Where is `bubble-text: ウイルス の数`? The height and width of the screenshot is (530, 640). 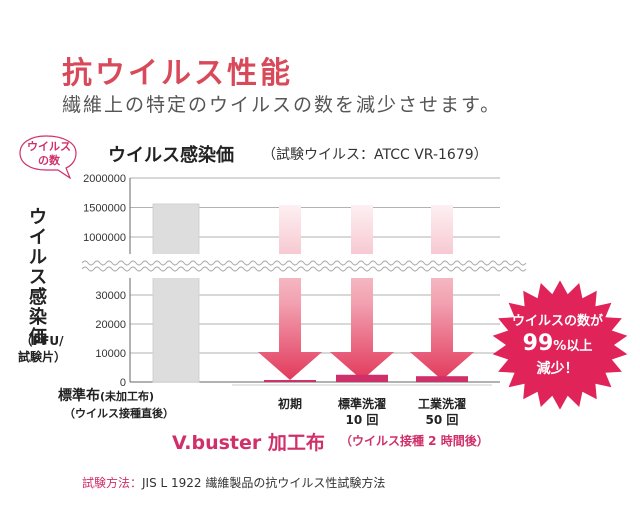 bubble-text: ウイルス の数 is located at coordinates (49, 154).